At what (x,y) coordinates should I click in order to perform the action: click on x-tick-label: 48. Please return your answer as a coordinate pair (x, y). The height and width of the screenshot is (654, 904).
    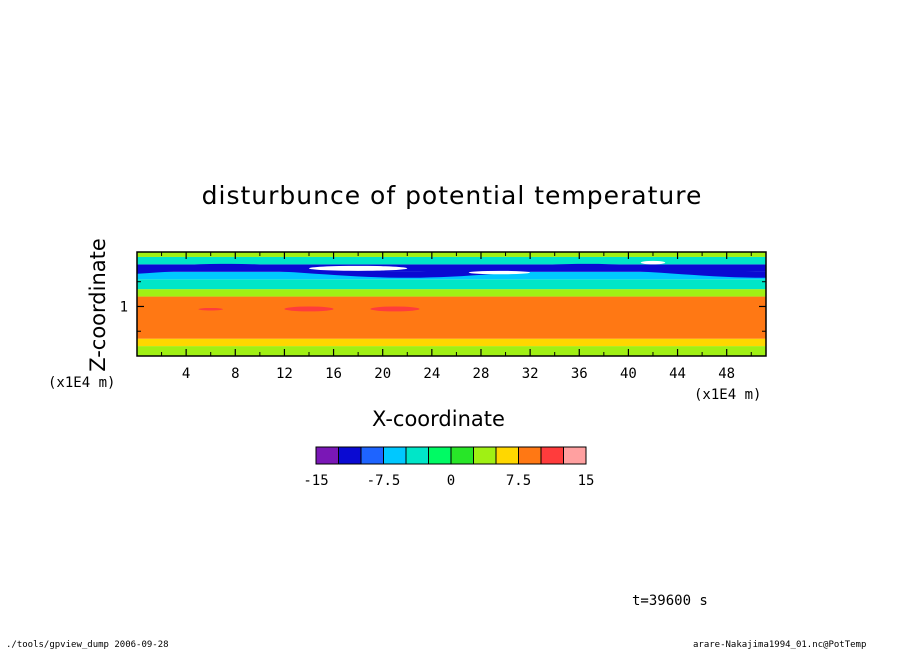
    Looking at the image, I should click on (726, 374).